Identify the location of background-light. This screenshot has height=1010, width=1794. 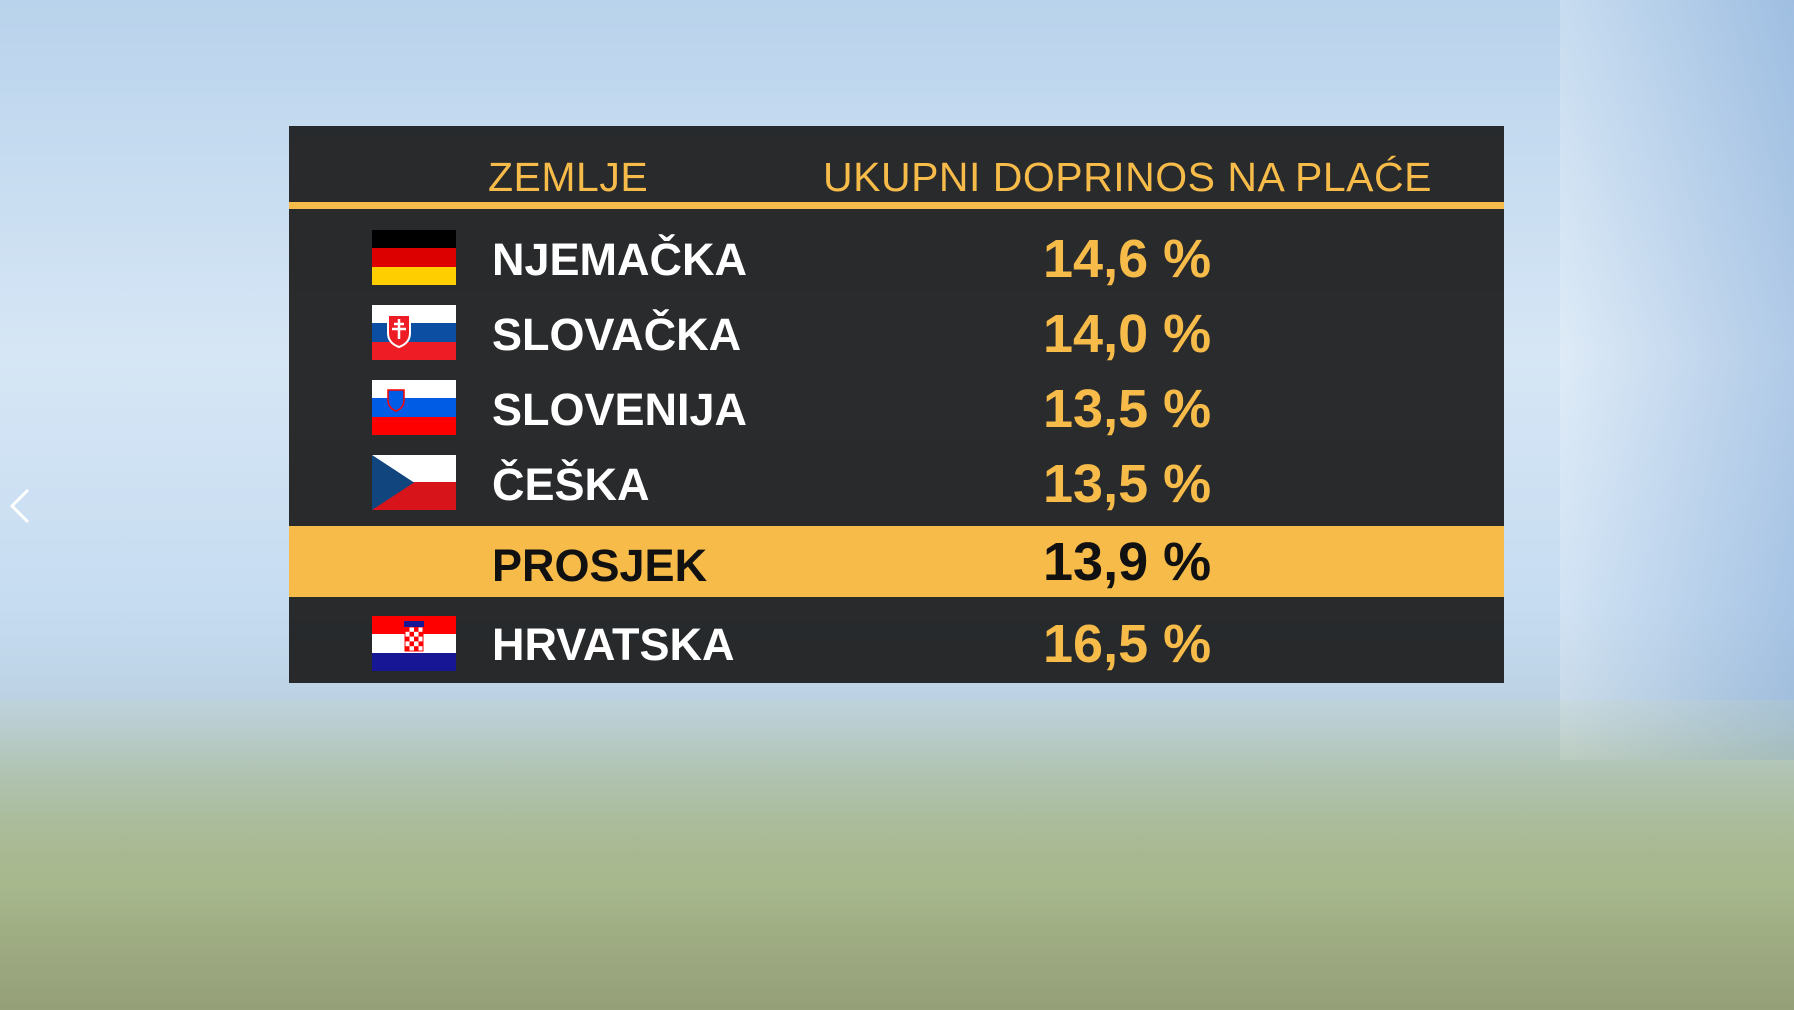
(1677, 380).